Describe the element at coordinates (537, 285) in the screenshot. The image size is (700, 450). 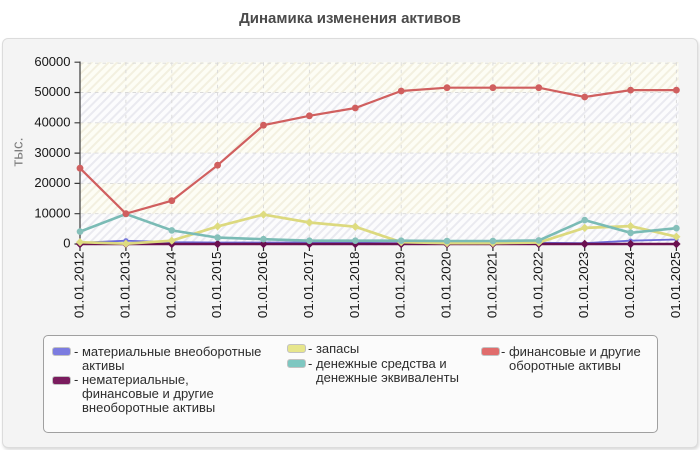
I see `svg-text: 01.01.2022` at that location.